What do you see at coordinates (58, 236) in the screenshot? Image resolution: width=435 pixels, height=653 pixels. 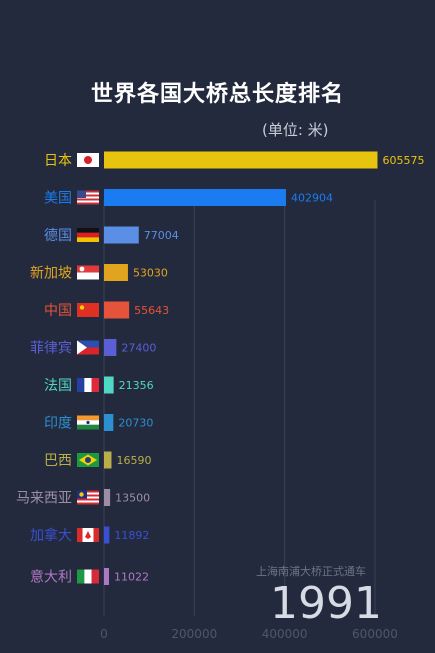 I see `category-label: 德国` at bounding box center [58, 236].